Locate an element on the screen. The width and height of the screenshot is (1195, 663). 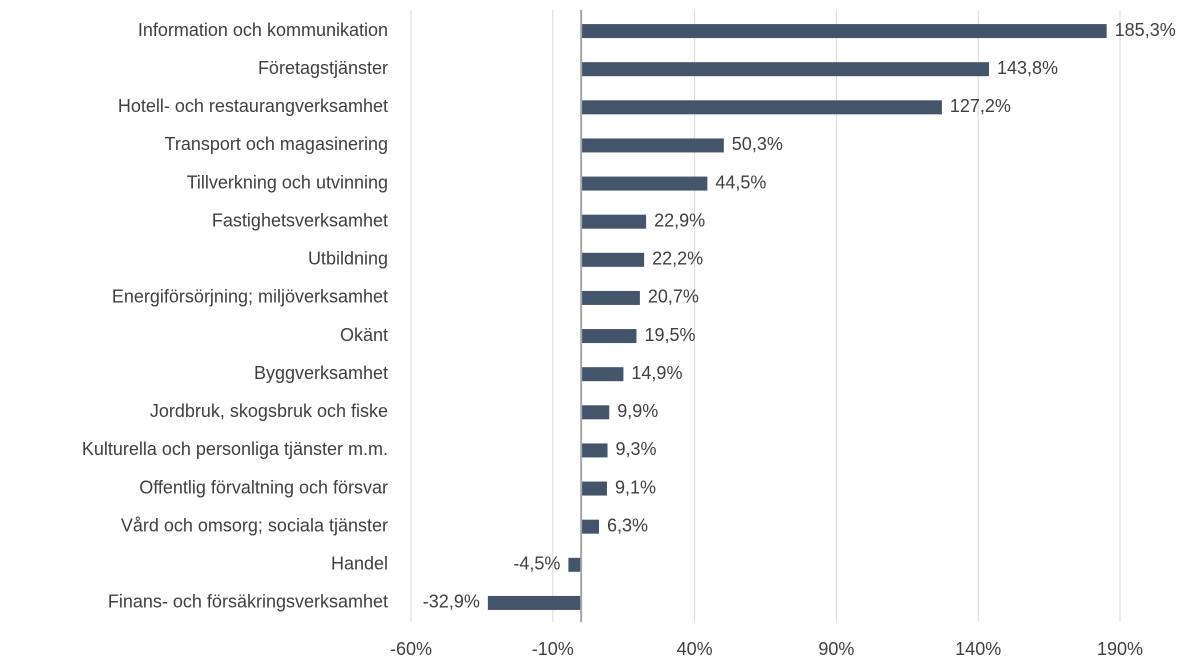
category-label: Tillverkning och utvinning is located at coordinates (287, 182).